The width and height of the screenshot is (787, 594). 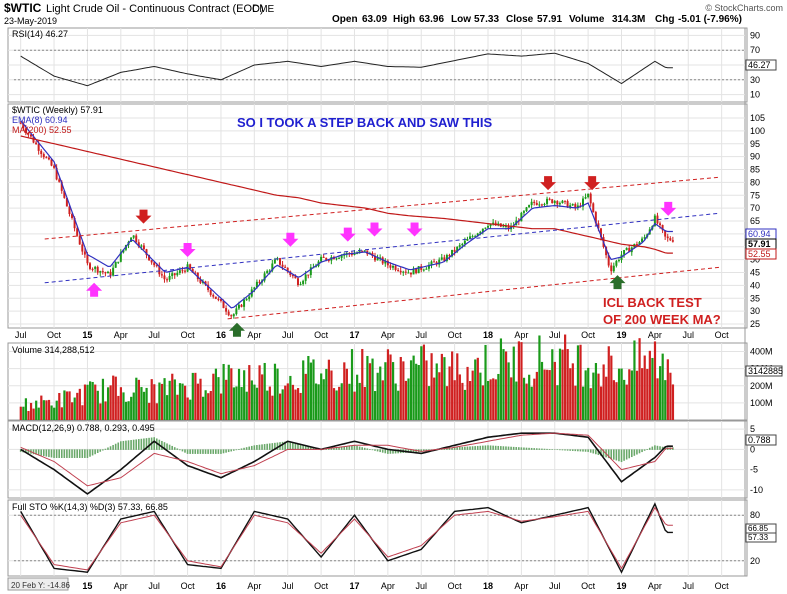 What do you see at coordinates (455, 335) in the screenshot?
I see `x-tick-label: Oct` at bounding box center [455, 335].